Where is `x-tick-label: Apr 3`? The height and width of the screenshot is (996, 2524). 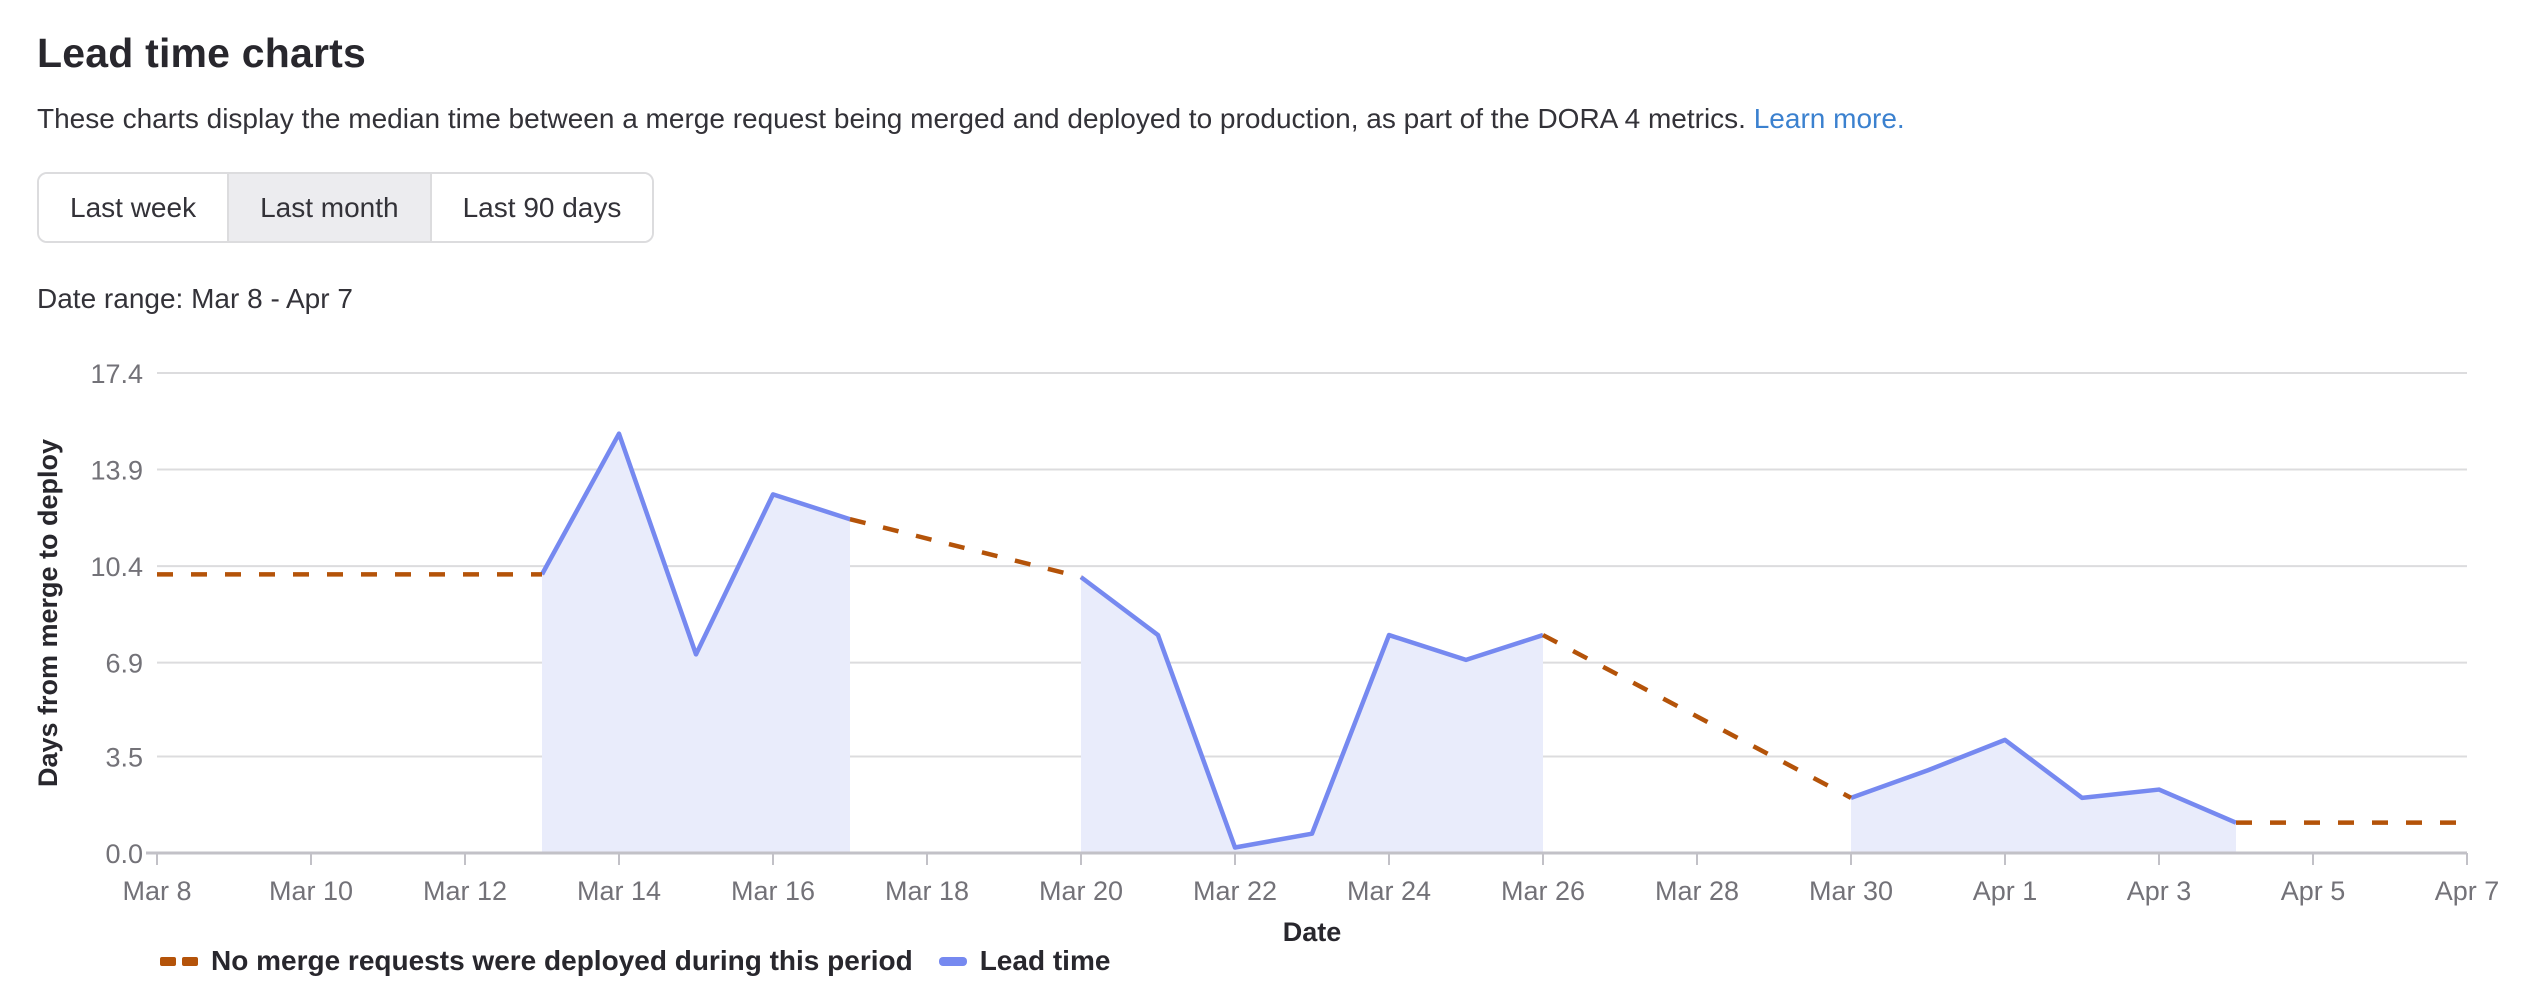
x-tick-label: Apr 3 is located at coordinates (2159, 891).